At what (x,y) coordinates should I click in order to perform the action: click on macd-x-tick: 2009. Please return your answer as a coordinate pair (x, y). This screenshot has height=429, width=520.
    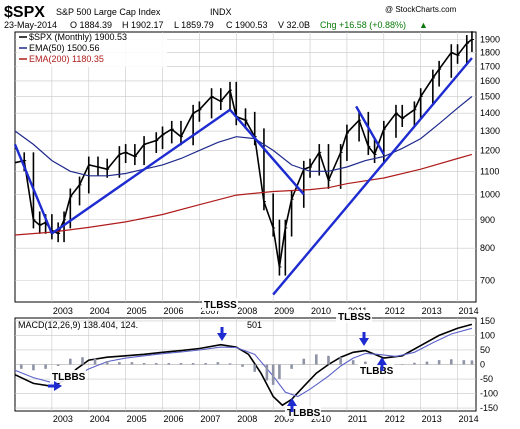
    Looking at the image, I should click on (284, 419).